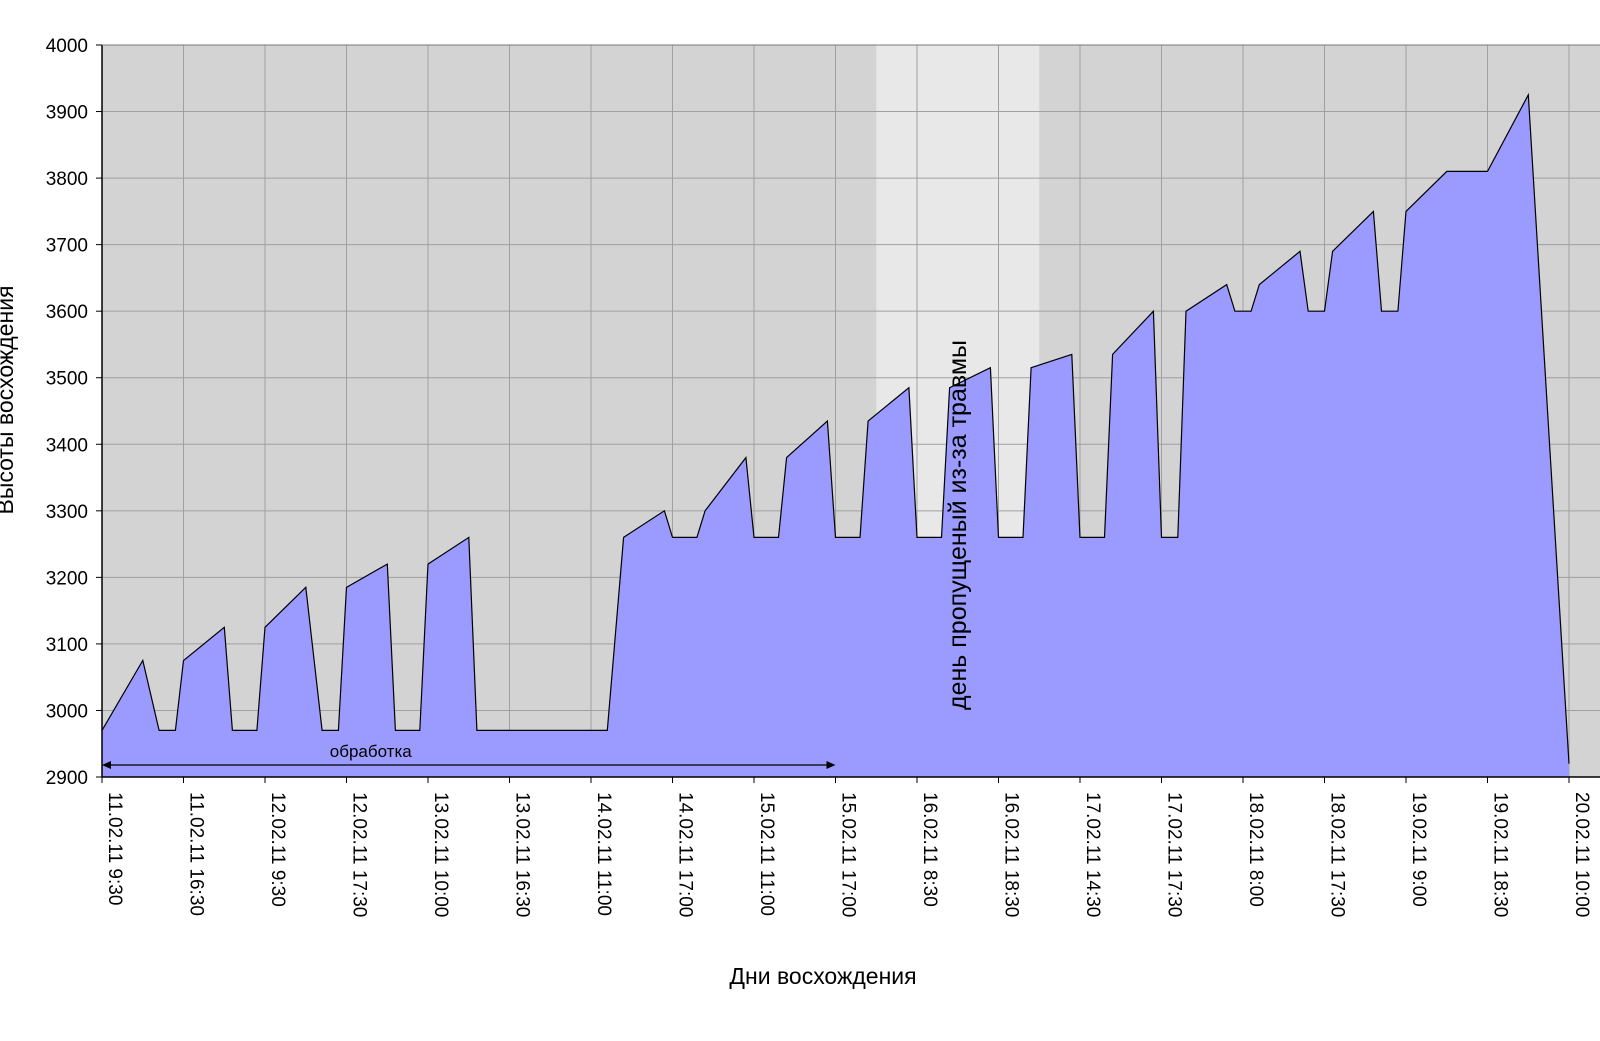  Describe the element at coordinates (67, 778) in the screenshot. I see `y-tick-label: 2900` at that location.